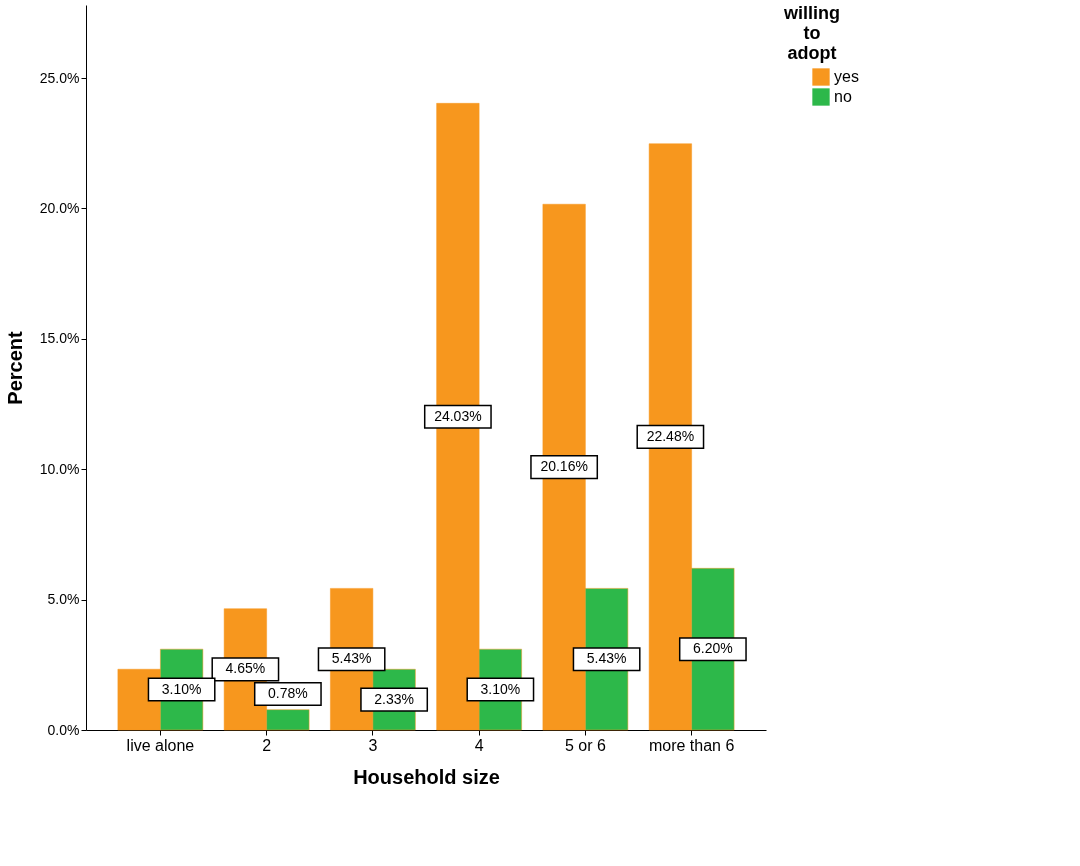 The image size is (1080, 866). Describe the element at coordinates (267, 745) in the screenshot. I see `x-tick-label: 2` at that location.